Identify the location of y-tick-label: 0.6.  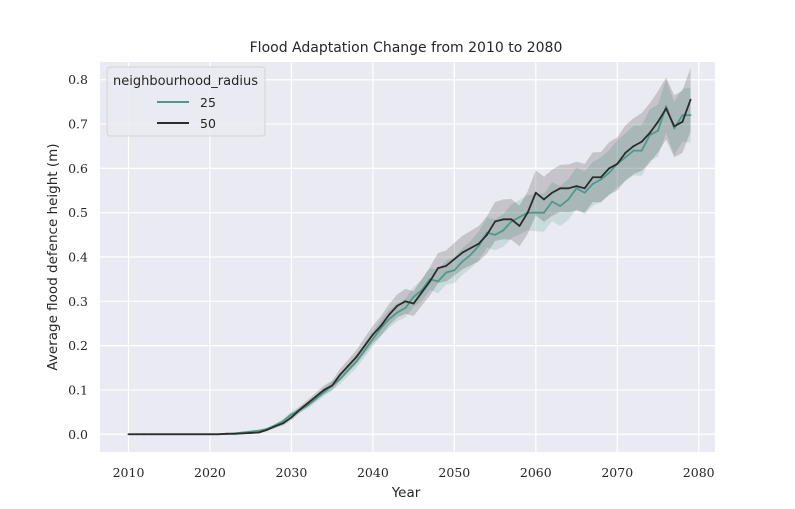
(78, 168).